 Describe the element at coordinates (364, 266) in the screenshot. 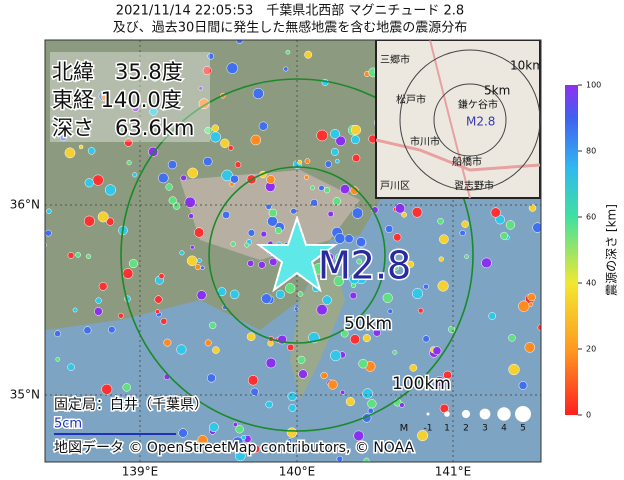

I see `epicenter-label: M2.8` at that location.